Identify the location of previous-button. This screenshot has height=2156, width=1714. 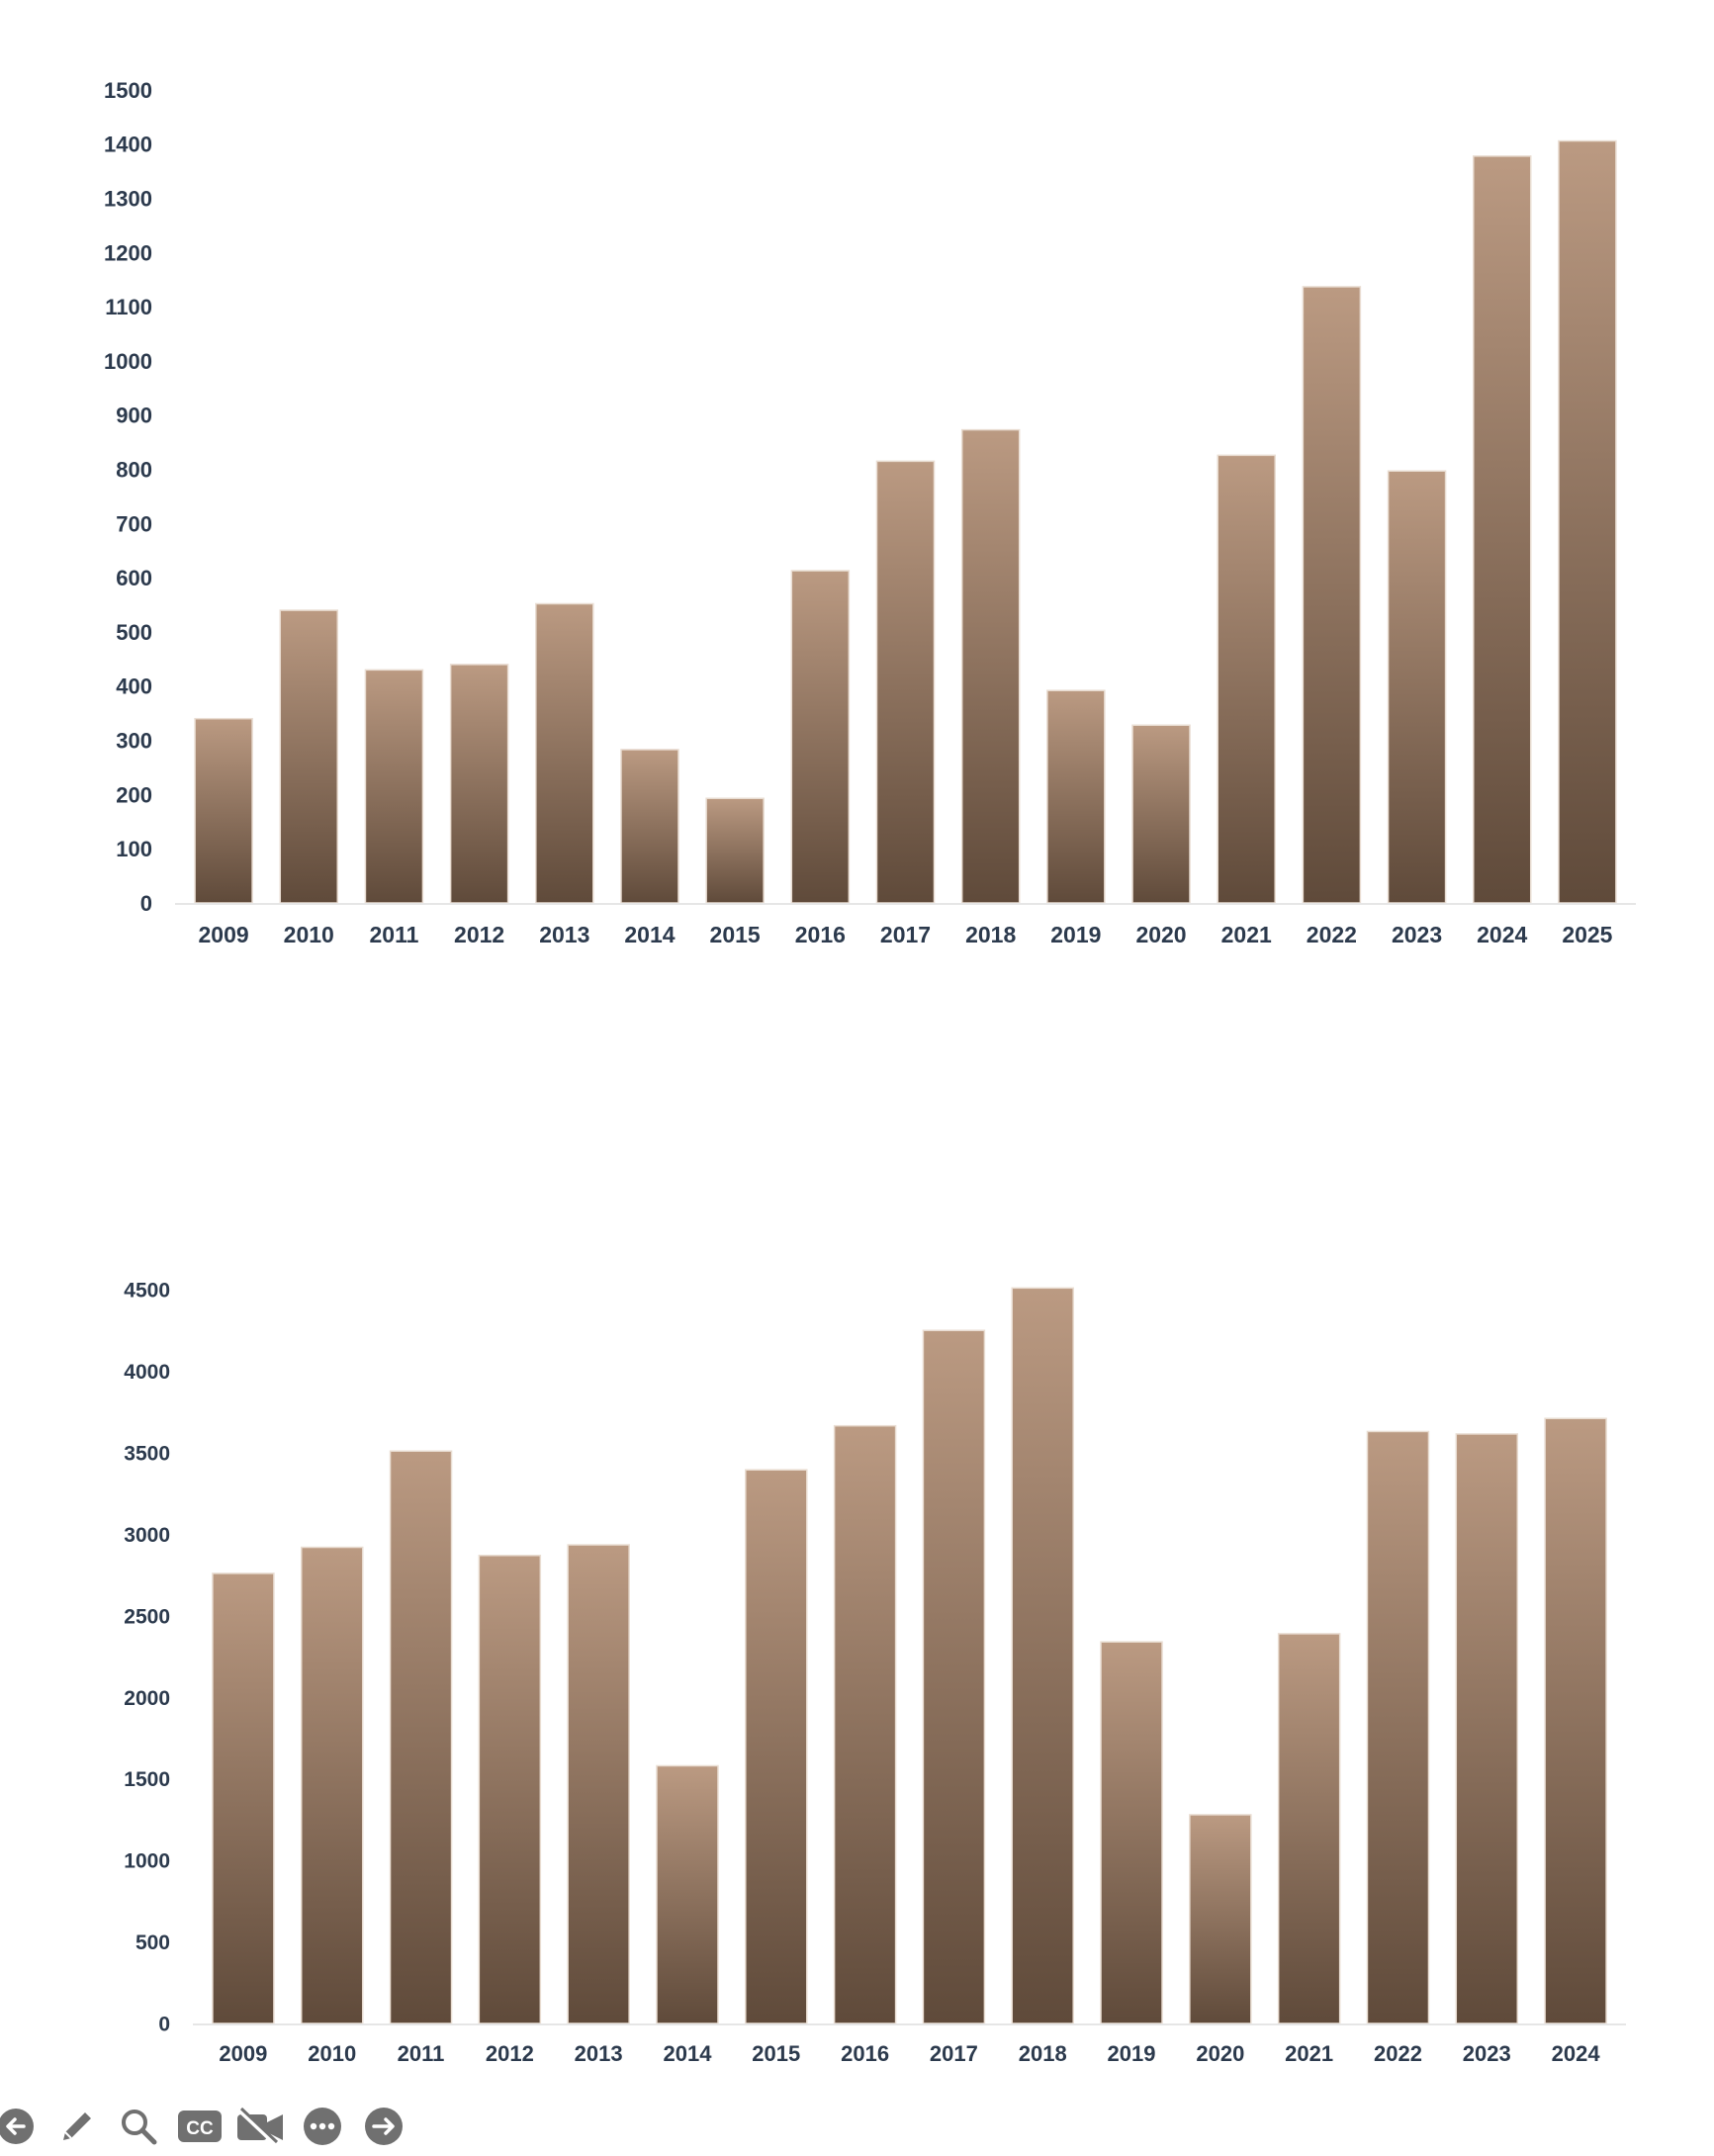
(21, 2126).